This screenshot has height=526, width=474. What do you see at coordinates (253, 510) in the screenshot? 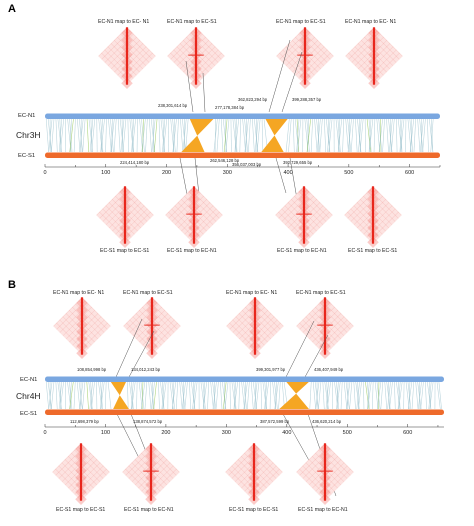
I see `map-title: EC-S1 map to EC-S1` at bounding box center [253, 510].